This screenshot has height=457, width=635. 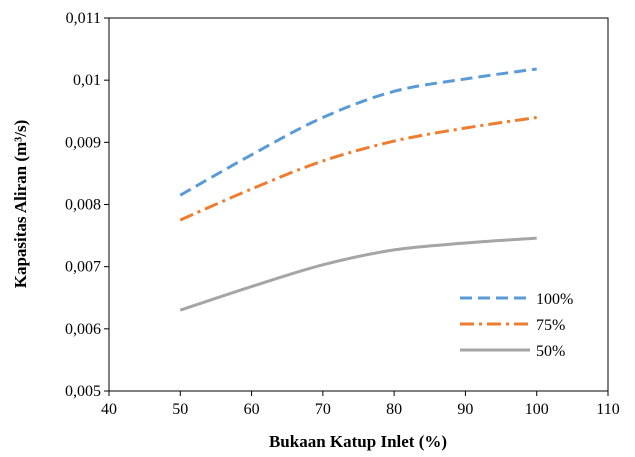 What do you see at coordinates (83, 205) in the screenshot?
I see `y-tick-label: 0,008` at bounding box center [83, 205].